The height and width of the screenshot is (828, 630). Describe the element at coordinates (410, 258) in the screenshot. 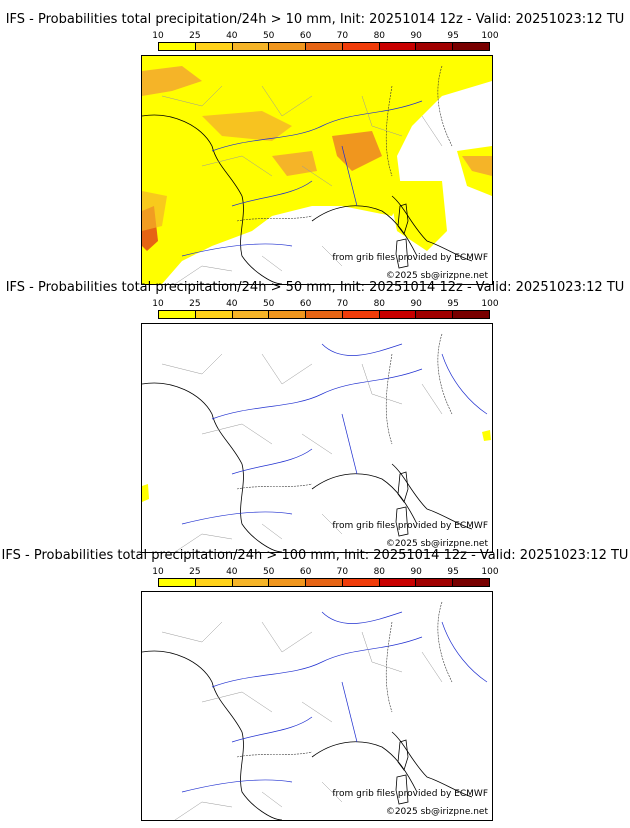

I see `source-credit: from grib files provided by ECMWF` at that location.